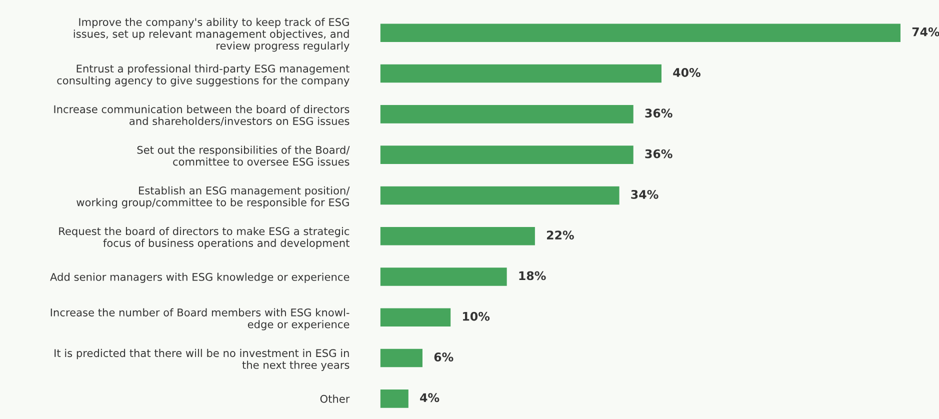 This screenshot has width=939, height=419. I want to click on data-label: 6%, so click(444, 357).